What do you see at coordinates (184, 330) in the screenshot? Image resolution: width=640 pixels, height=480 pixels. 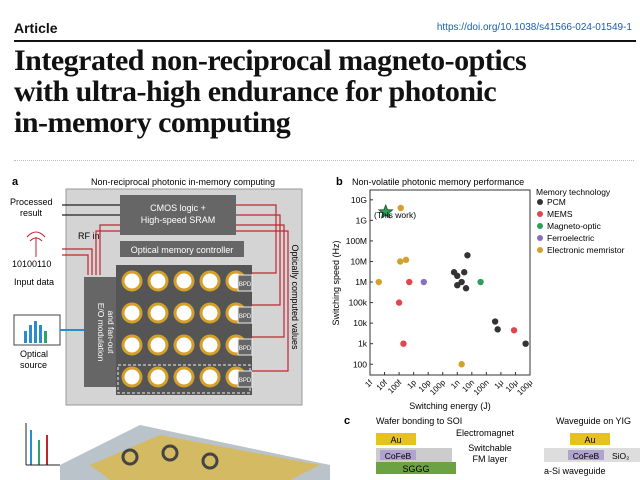 I see `ring-array` at bounding box center [184, 330].